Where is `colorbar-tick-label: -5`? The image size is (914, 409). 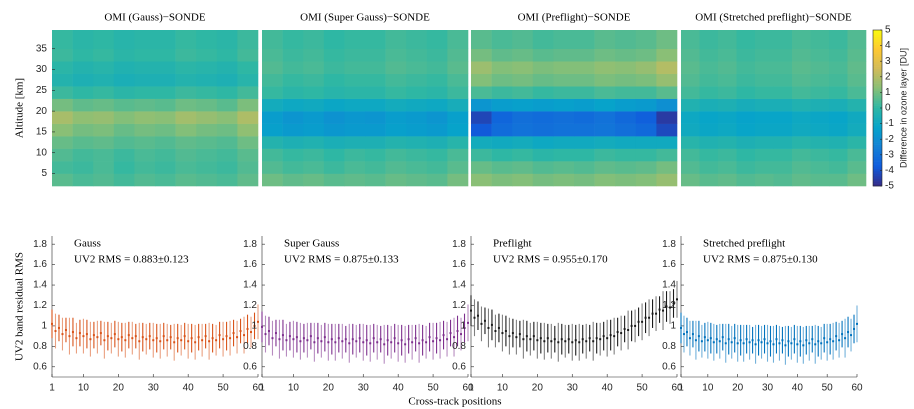 colorbar-tick-label: -5 is located at coordinates (889, 186).